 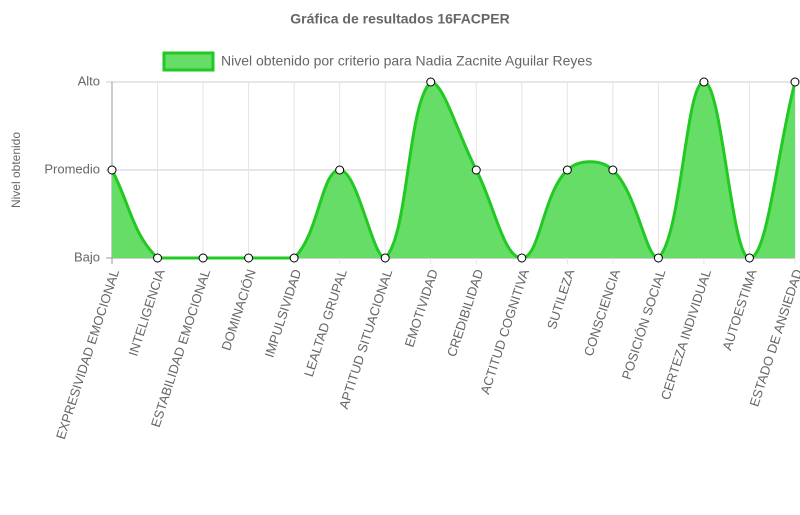 I want to click on x-tick-label: IMPULSIVIDAD, so click(x=283, y=313).